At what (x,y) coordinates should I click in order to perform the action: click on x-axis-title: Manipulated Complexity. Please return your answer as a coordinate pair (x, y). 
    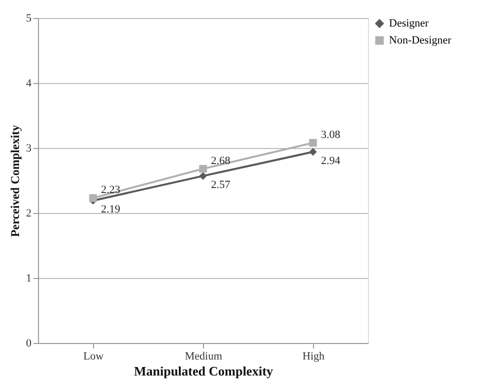
    Looking at the image, I should click on (204, 371).